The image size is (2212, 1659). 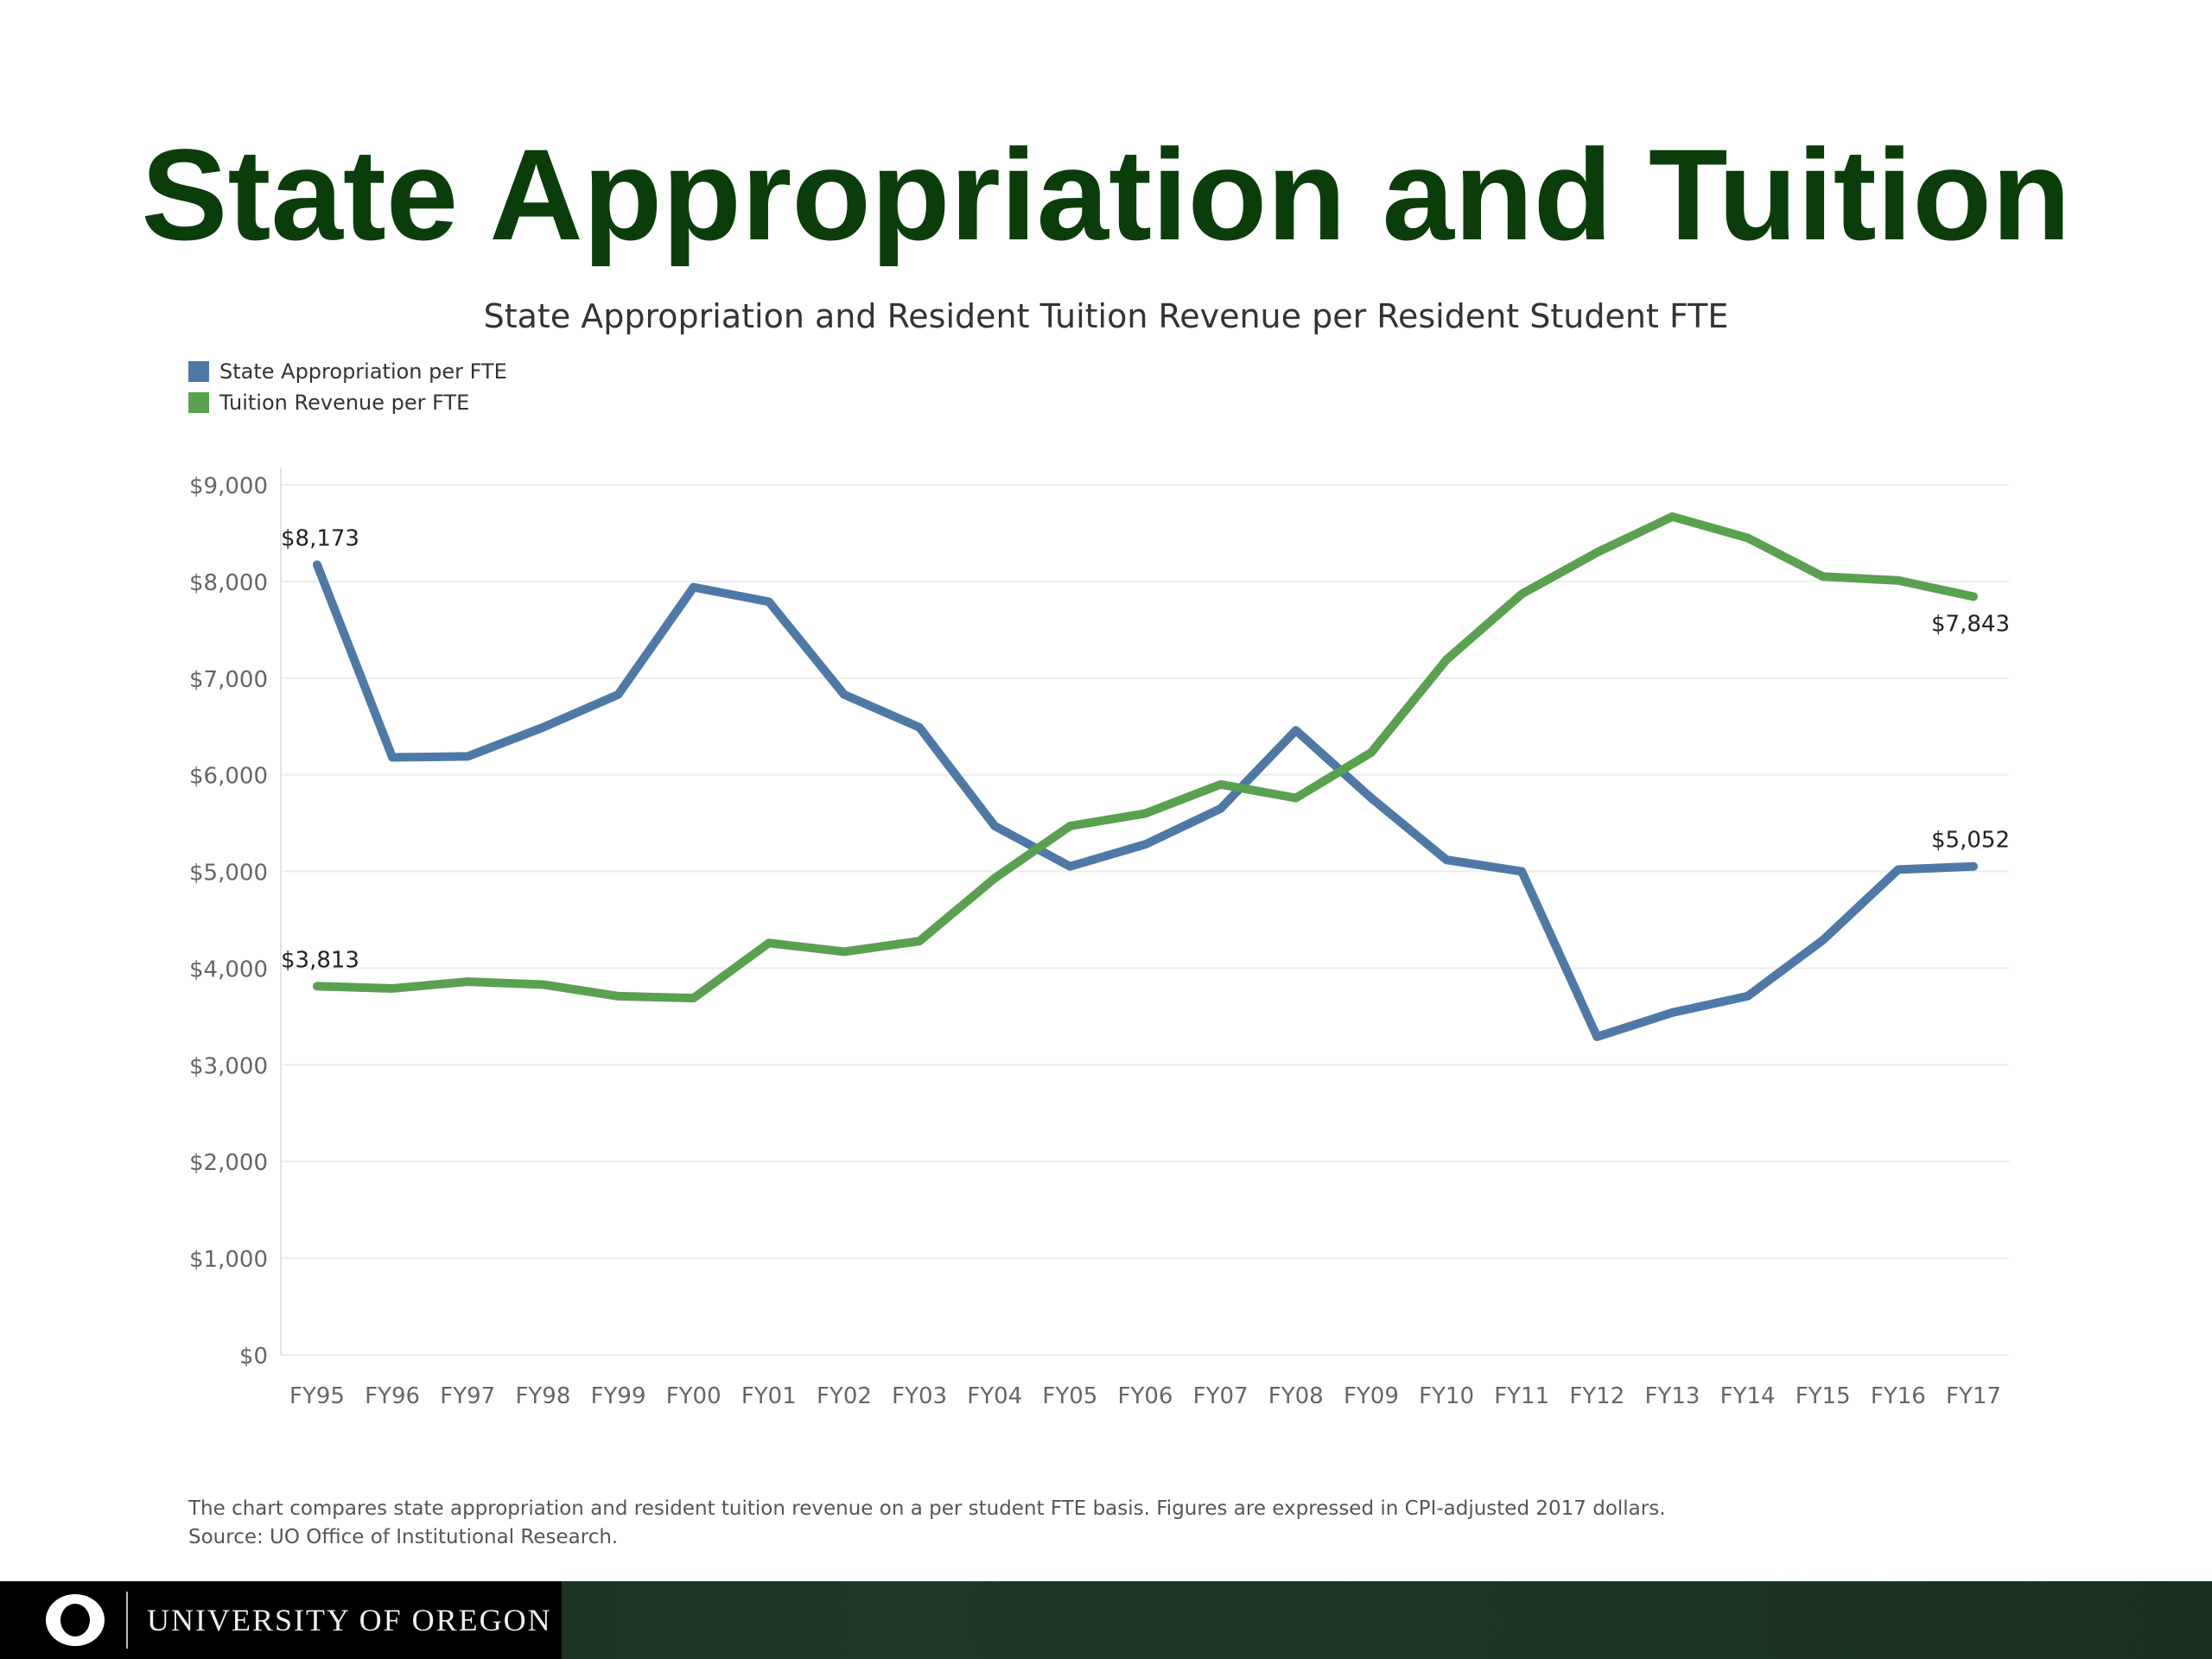 I want to click on y-tick-label: $7,000, so click(x=229, y=680).